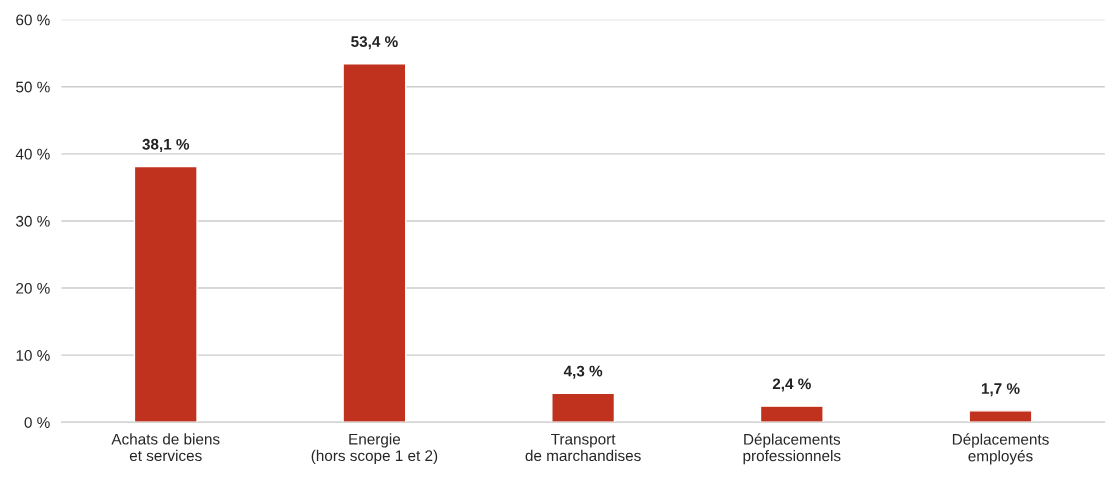  I want to click on y-tick-label: 50 %, so click(33, 87).